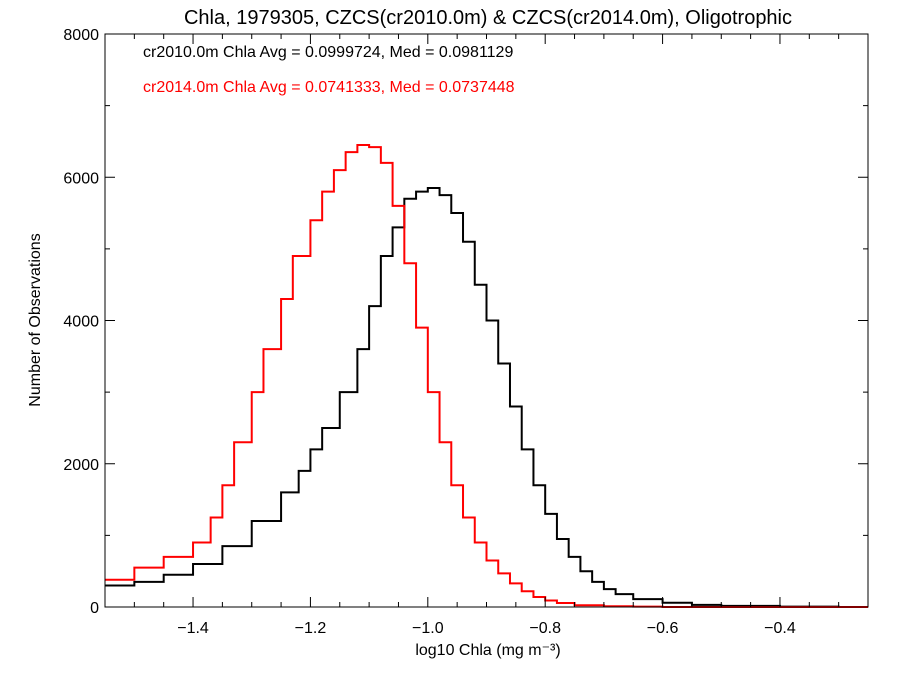 Image resolution: width=900 pixels, height=675 pixels. I want to click on y-axis-title: Number of Observations, so click(35, 319).